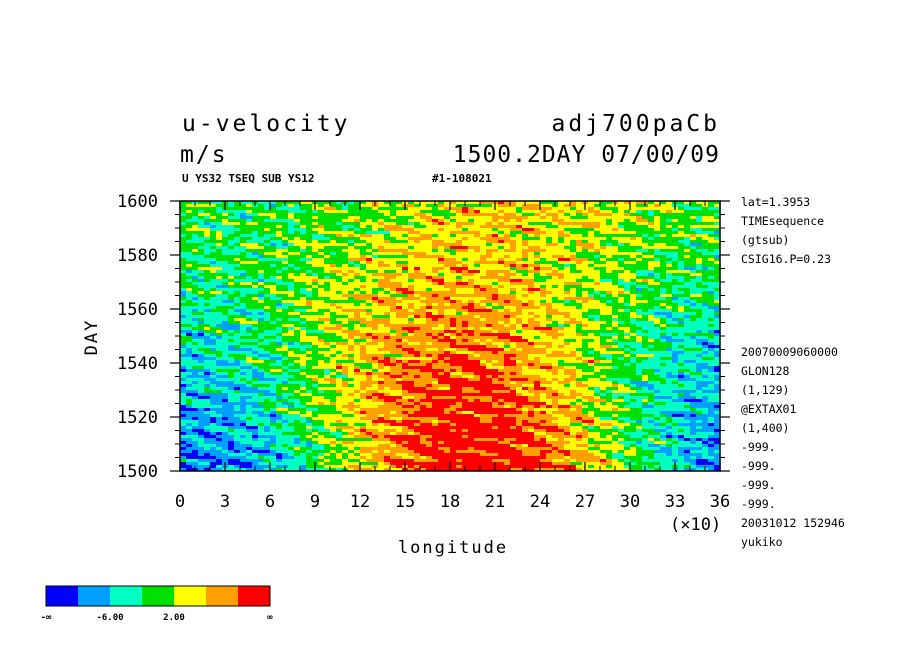  I want to click on subtitle: U YS32 TSEQ SUB YS12, so click(248, 178).